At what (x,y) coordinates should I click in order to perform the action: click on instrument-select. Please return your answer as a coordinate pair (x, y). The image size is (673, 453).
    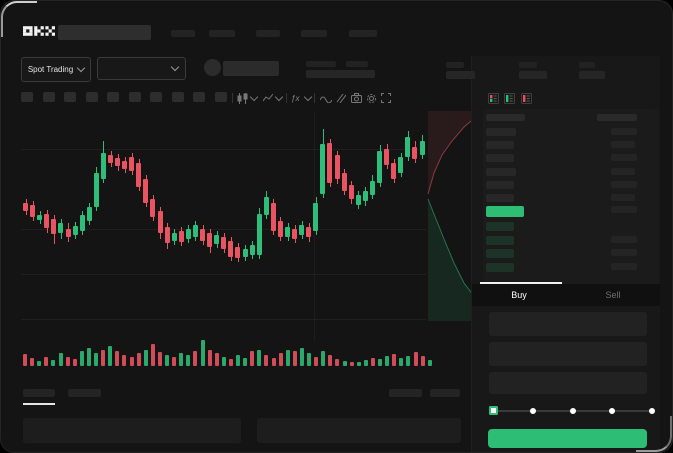
    Looking at the image, I should click on (141, 68).